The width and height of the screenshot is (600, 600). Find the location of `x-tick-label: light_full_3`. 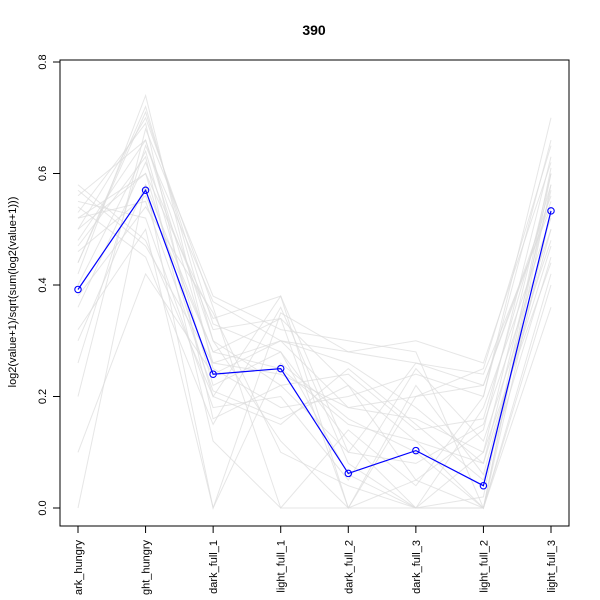

x-tick-label: light_full_3 is located at coordinates (552, 566).